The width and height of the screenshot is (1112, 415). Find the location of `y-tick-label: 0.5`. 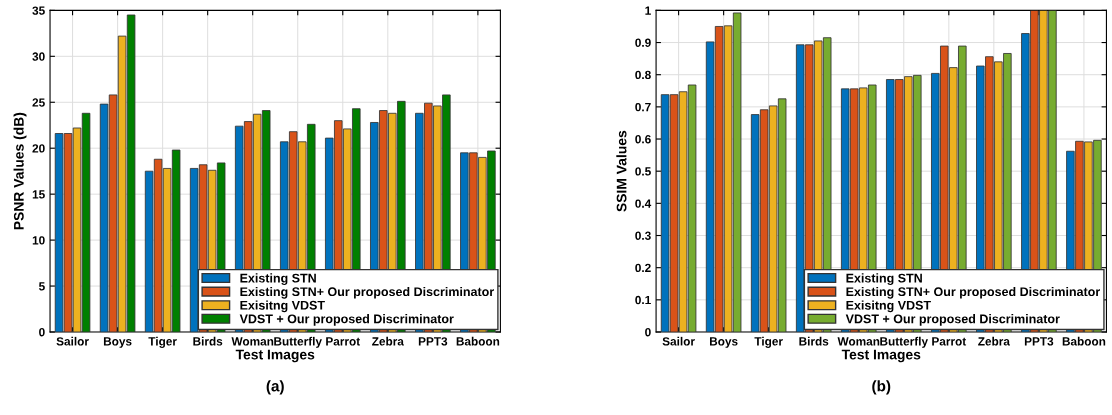

y-tick-label: 0.5 is located at coordinates (643, 171).